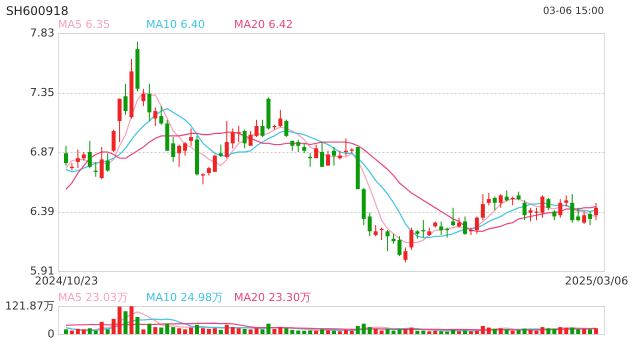 The image size is (640, 360). What do you see at coordinates (42, 92) in the screenshot?
I see `y-tick-label: 7.35` at bounding box center [42, 92].